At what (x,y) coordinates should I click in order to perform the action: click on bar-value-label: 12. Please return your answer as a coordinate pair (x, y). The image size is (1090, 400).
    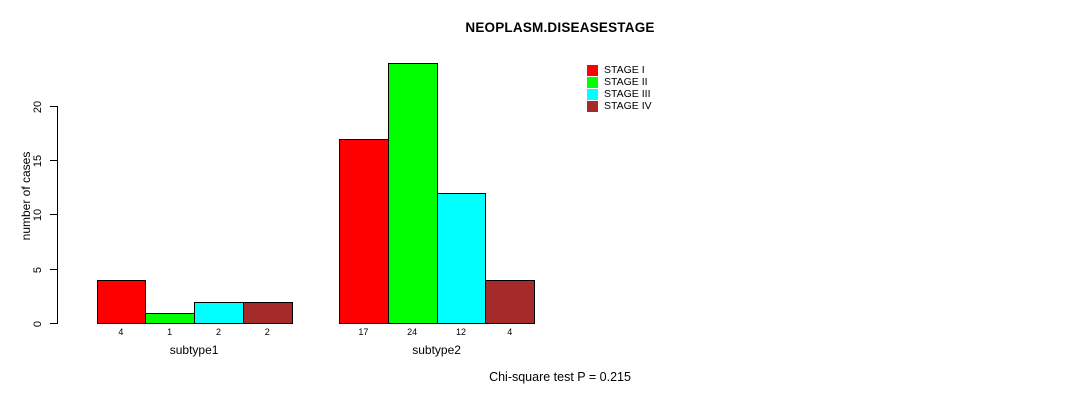
    Looking at the image, I should click on (461, 332).